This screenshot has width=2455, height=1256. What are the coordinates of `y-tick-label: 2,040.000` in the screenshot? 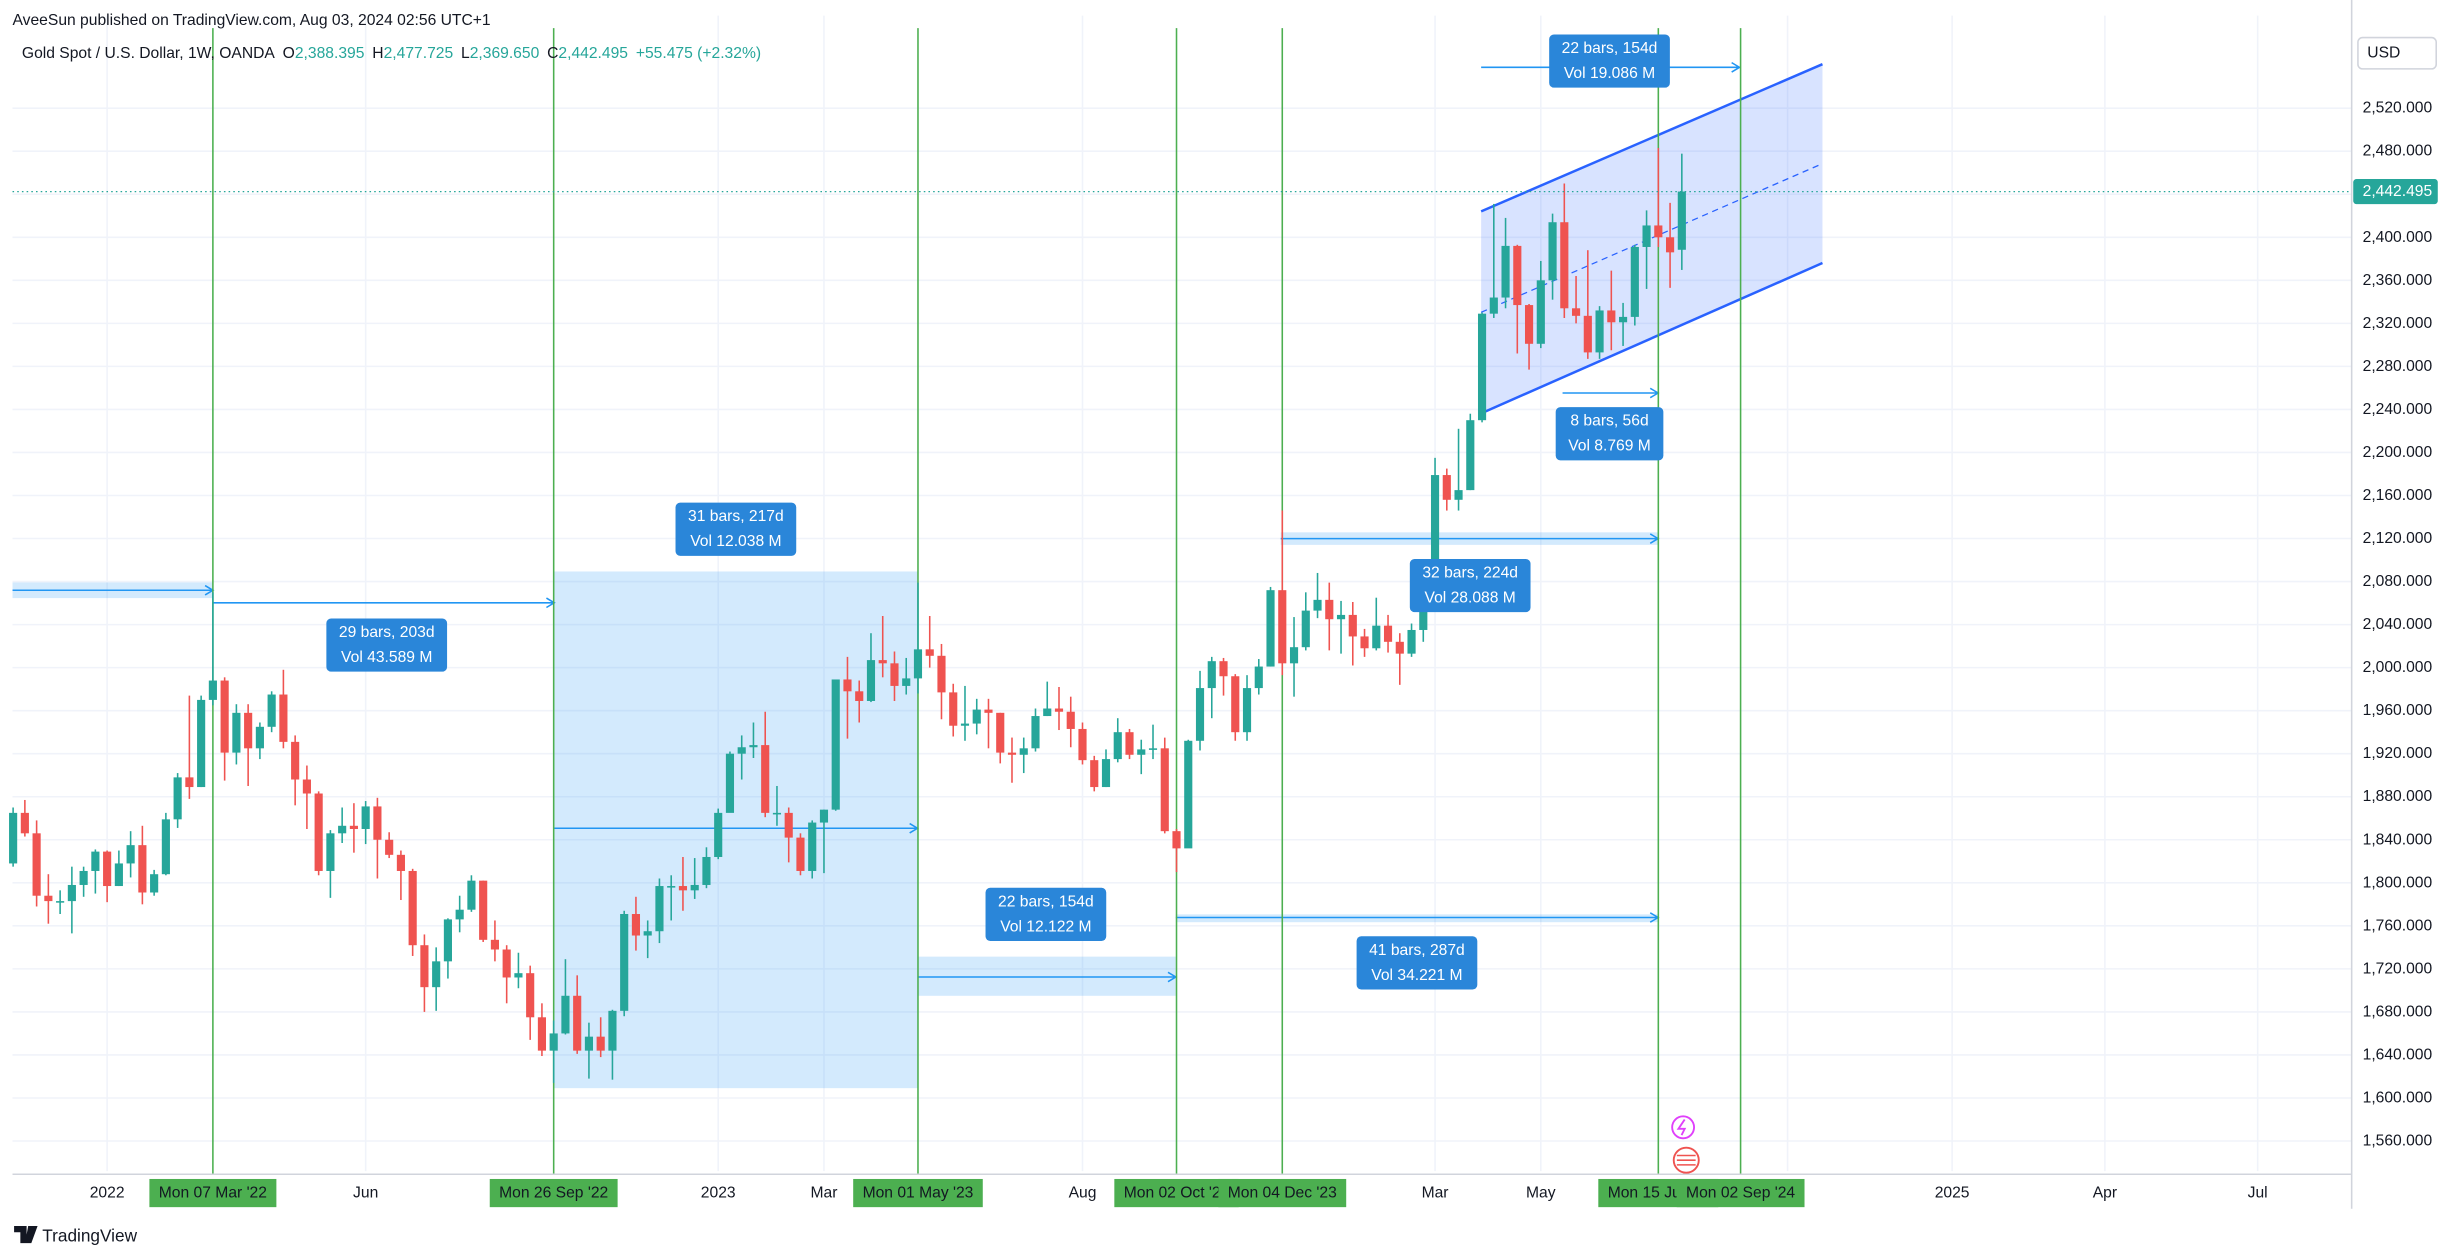 It's located at (2398, 624).